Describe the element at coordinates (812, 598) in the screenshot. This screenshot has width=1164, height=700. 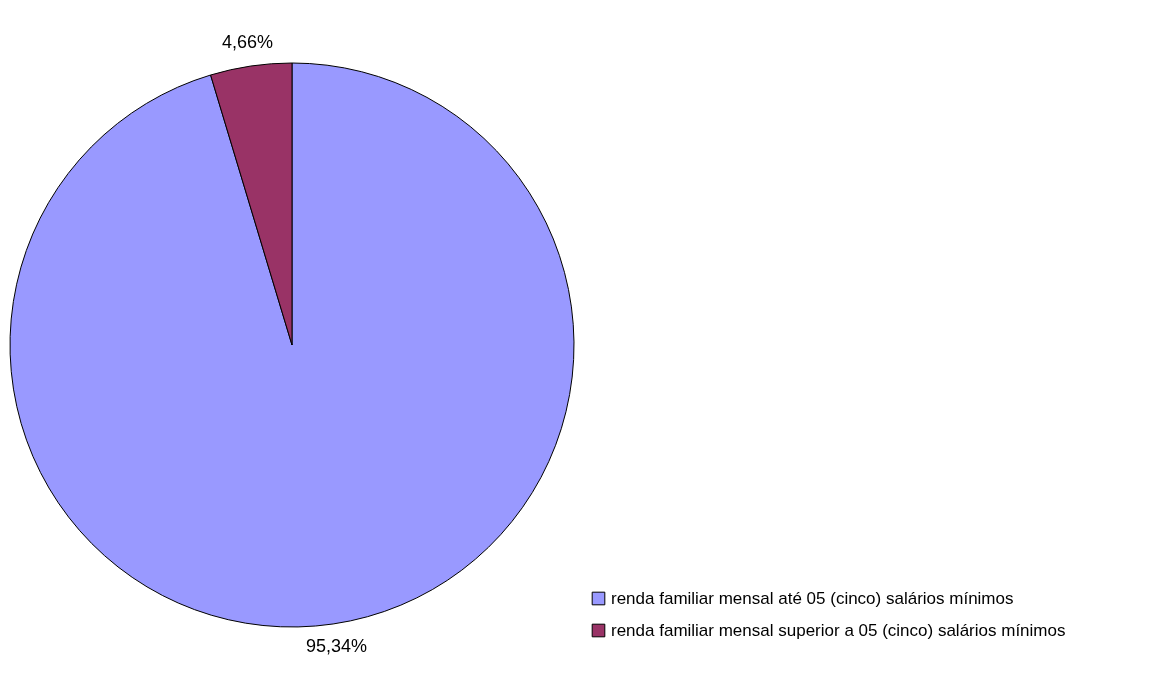
I see `legend-label: renda familiar mensal até 05 (cinco) salários mínimos` at that location.